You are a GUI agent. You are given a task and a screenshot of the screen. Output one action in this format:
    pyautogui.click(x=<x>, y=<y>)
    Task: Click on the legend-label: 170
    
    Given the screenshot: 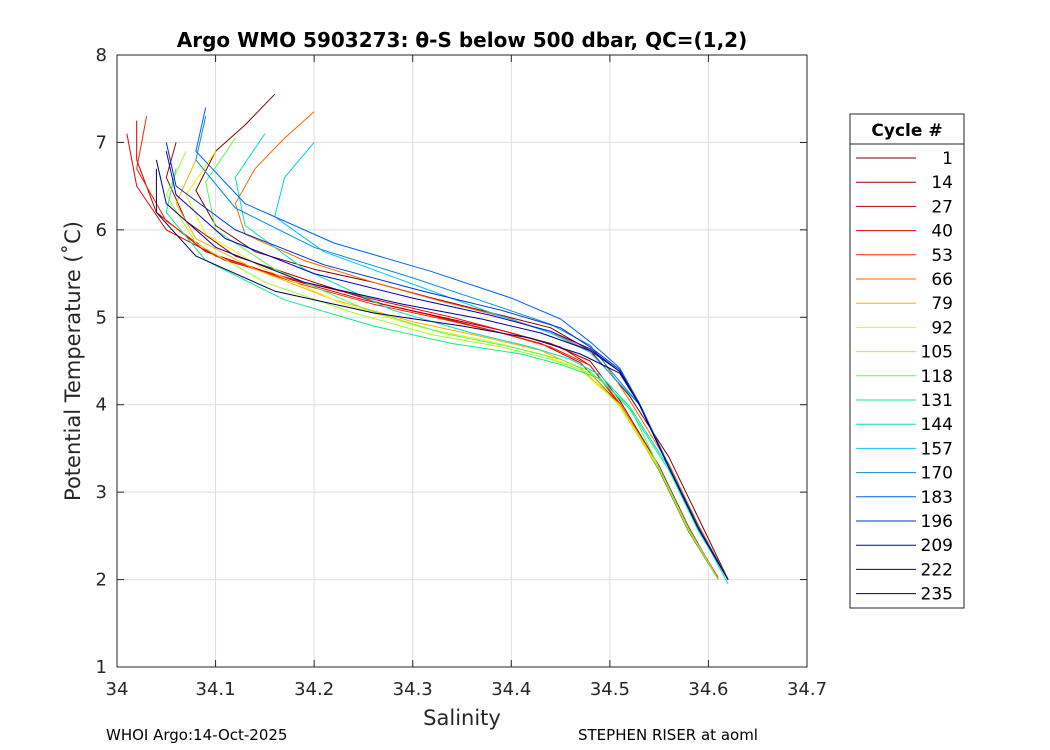 What is the action you would take?
    pyautogui.click(x=937, y=474)
    